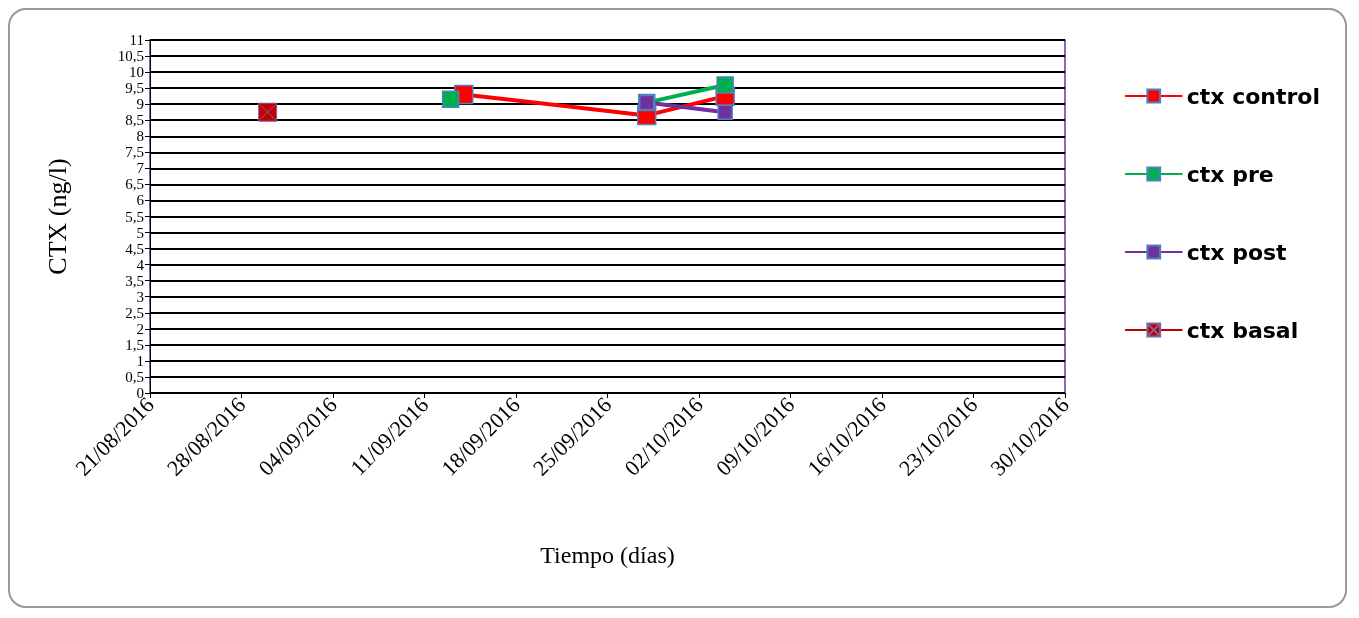 The height and width of the screenshot is (618, 1359). What do you see at coordinates (140, 136) in the screenshot?
I see `y-tick-label: 8` at bounding box center [140, 136].